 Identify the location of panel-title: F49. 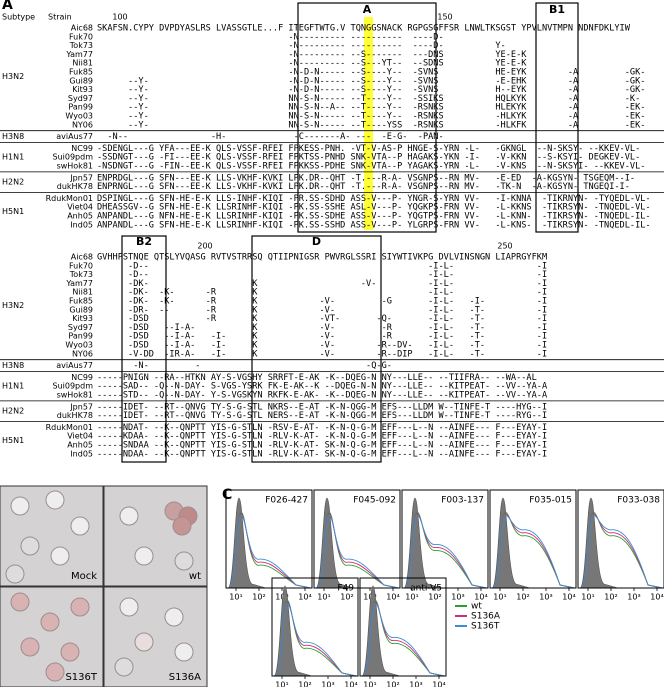
(345, 589).